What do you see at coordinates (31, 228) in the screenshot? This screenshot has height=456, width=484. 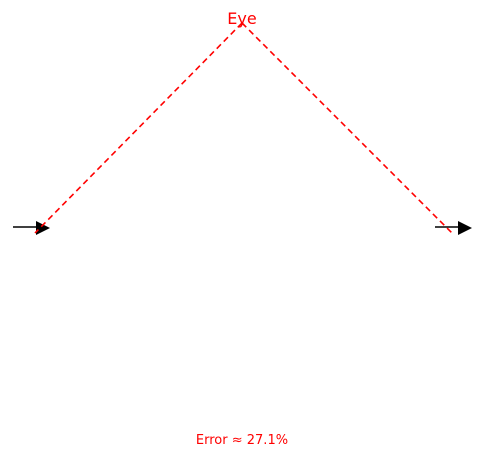 I see `left-arrow` at bounding box center [31, 228].